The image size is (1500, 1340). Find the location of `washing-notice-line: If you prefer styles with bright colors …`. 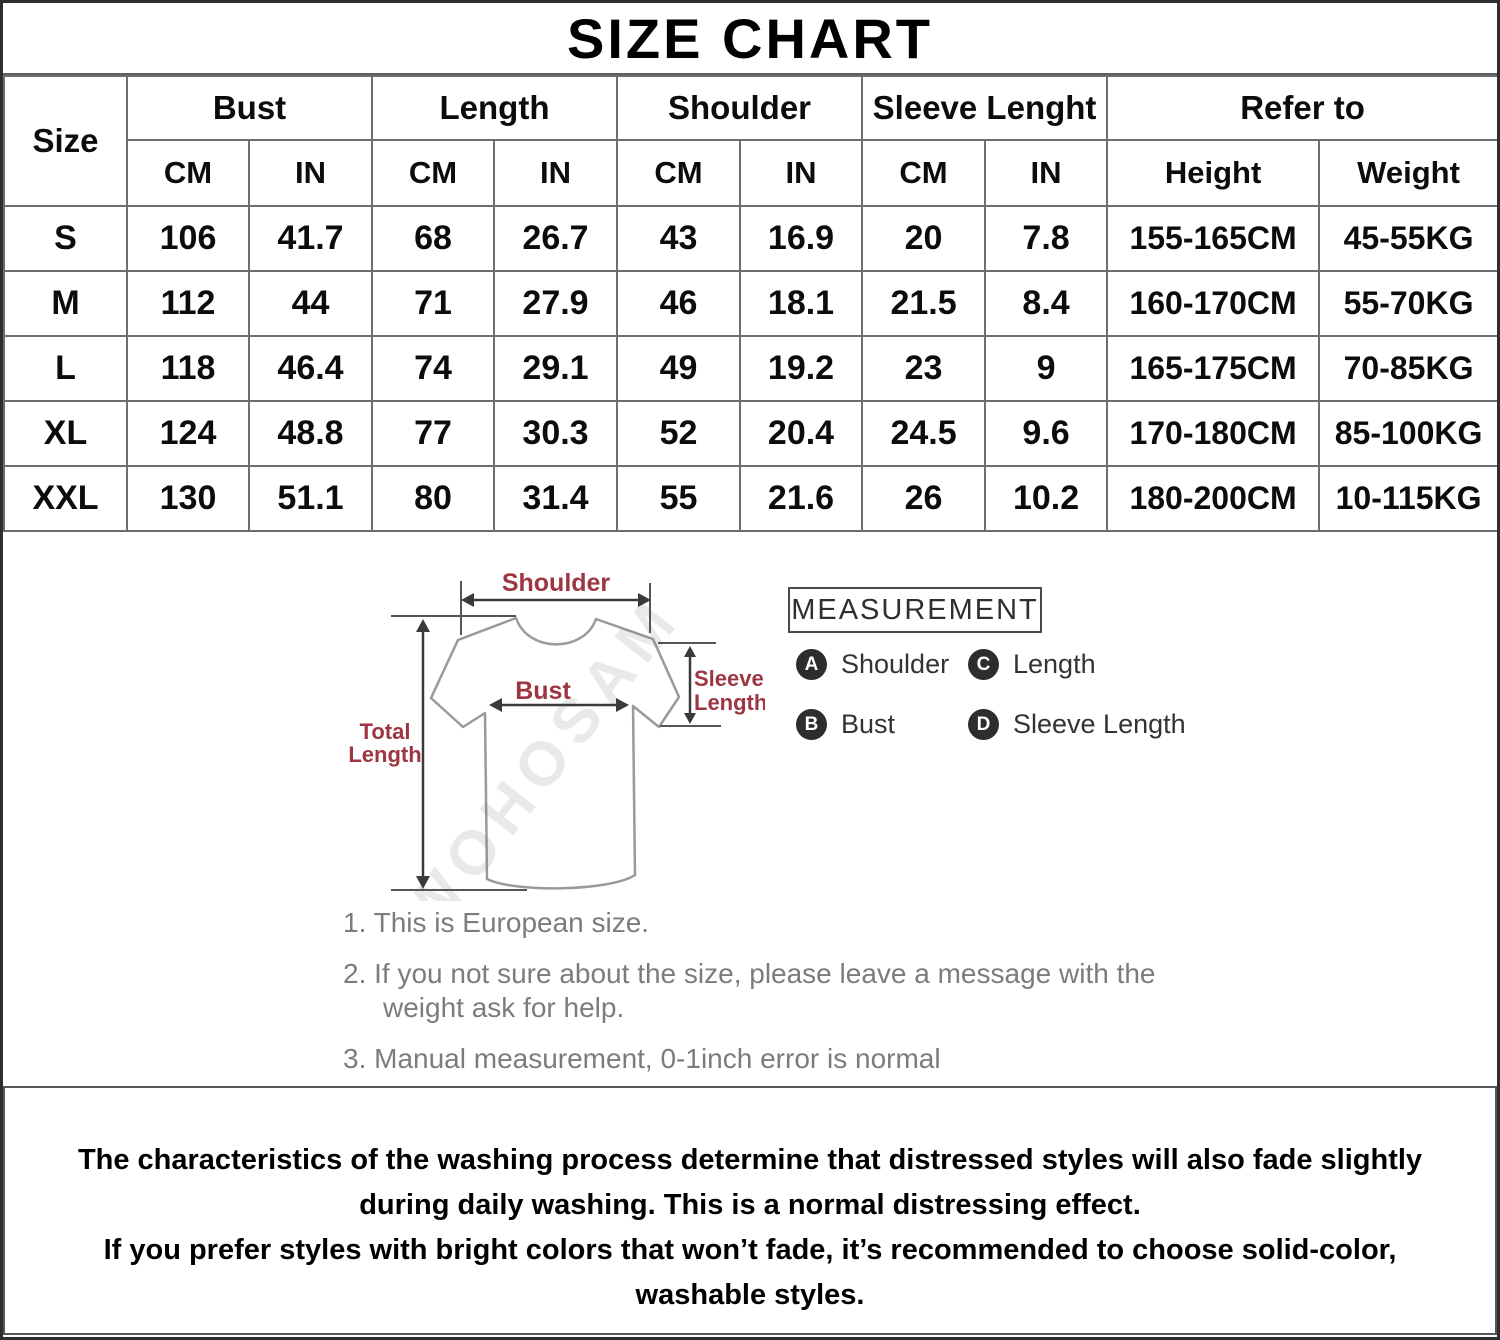

washing-notice-line: If you prefer styles with bright colors … is located at coordinates (750, 1250).